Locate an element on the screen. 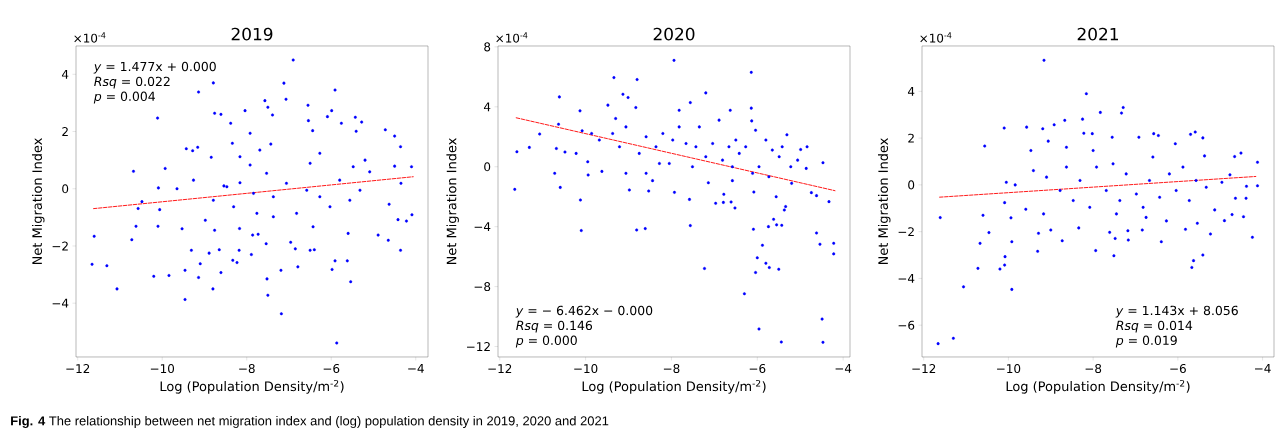 This screenshot has width=1284, height=436. chart-title: 2020 is located at coordinates (674, 34).